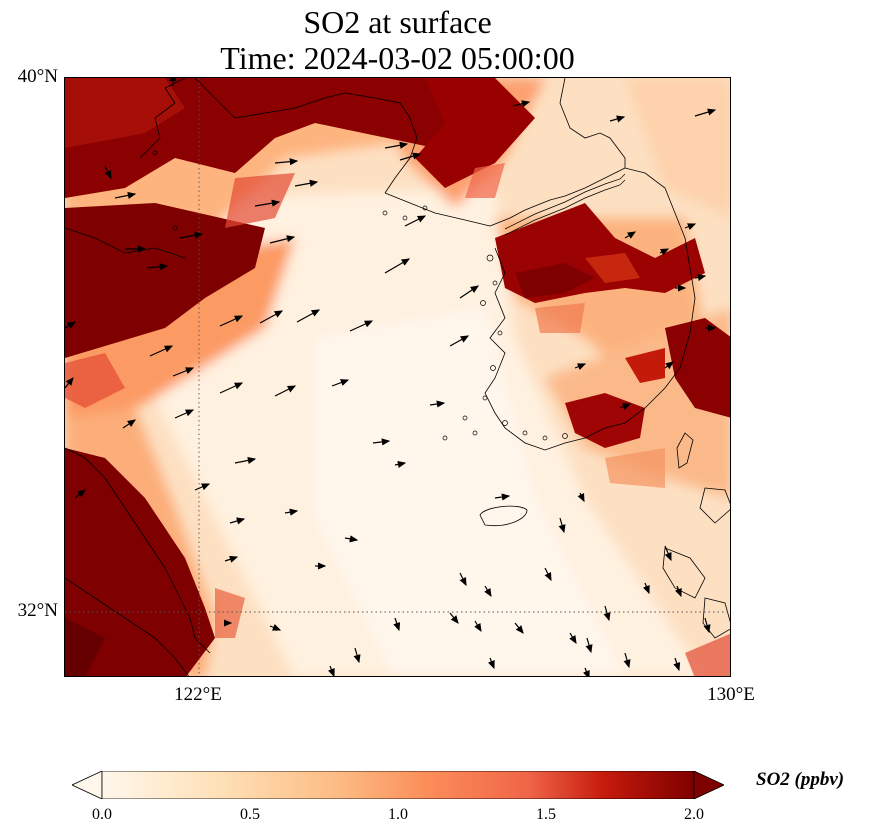 The height and width of the screenshot is (836, 875). I want to click on colorbar-gradient, so click(398, 785).